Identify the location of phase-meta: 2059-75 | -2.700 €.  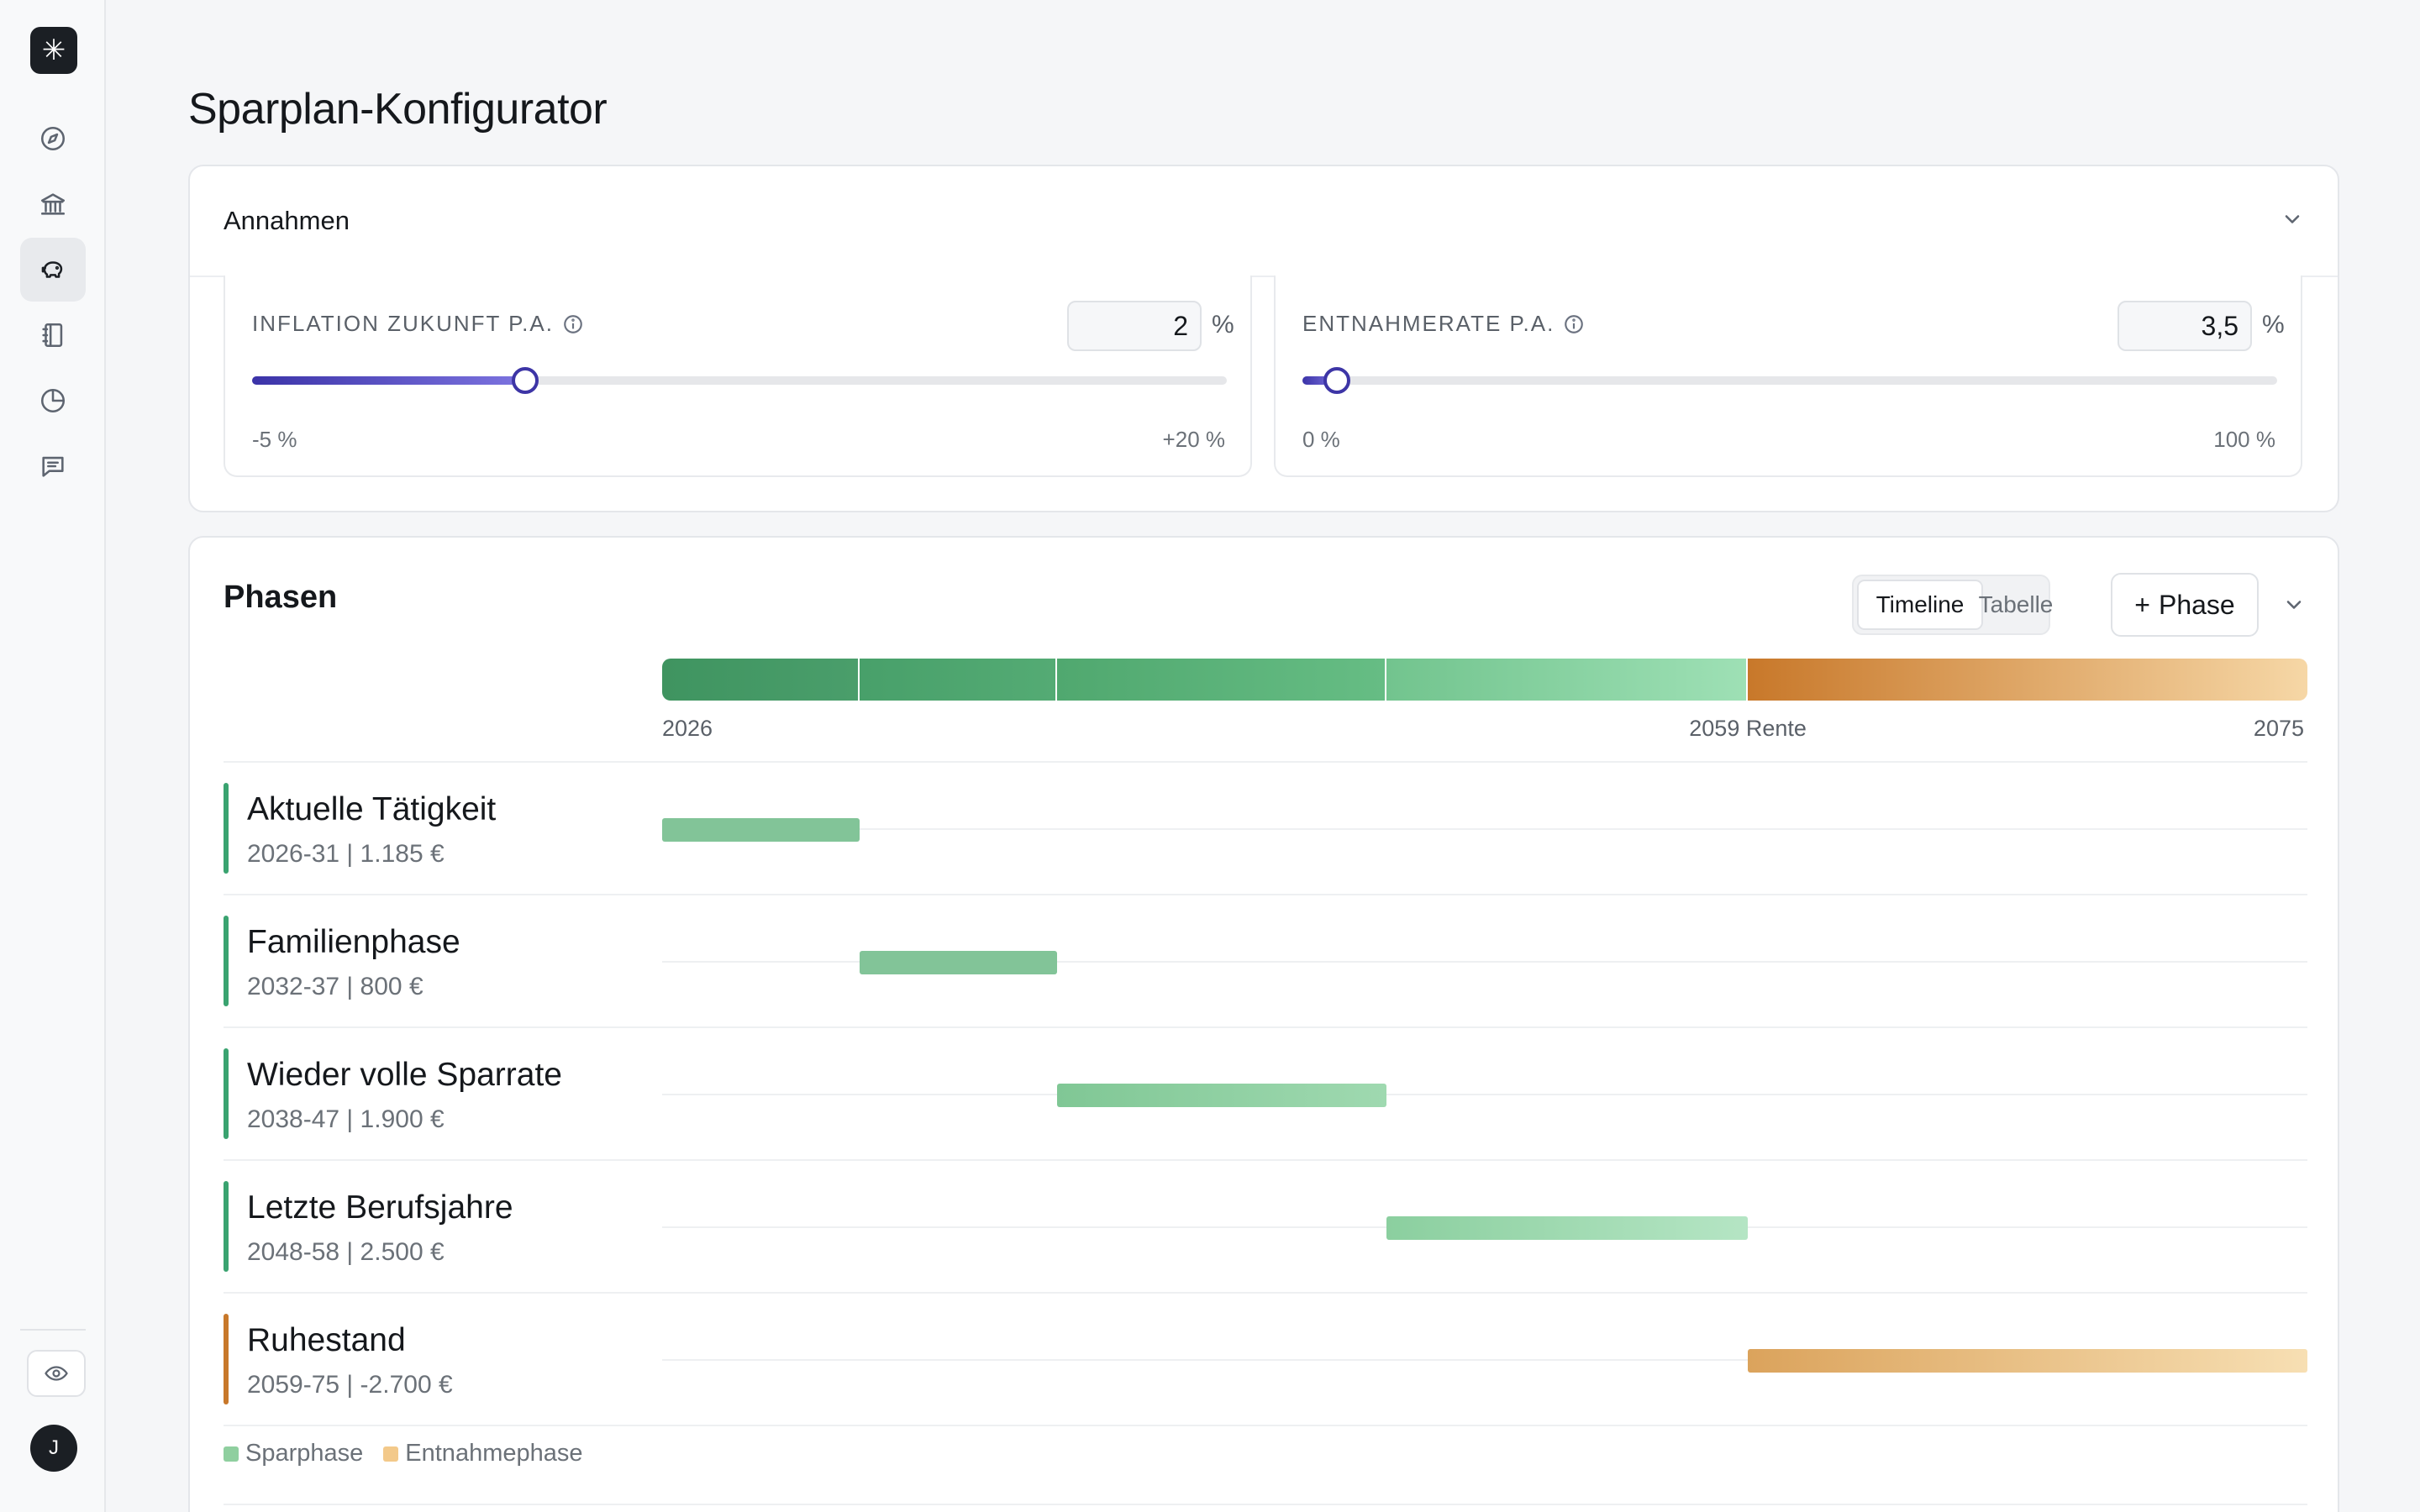
(350, 1385).